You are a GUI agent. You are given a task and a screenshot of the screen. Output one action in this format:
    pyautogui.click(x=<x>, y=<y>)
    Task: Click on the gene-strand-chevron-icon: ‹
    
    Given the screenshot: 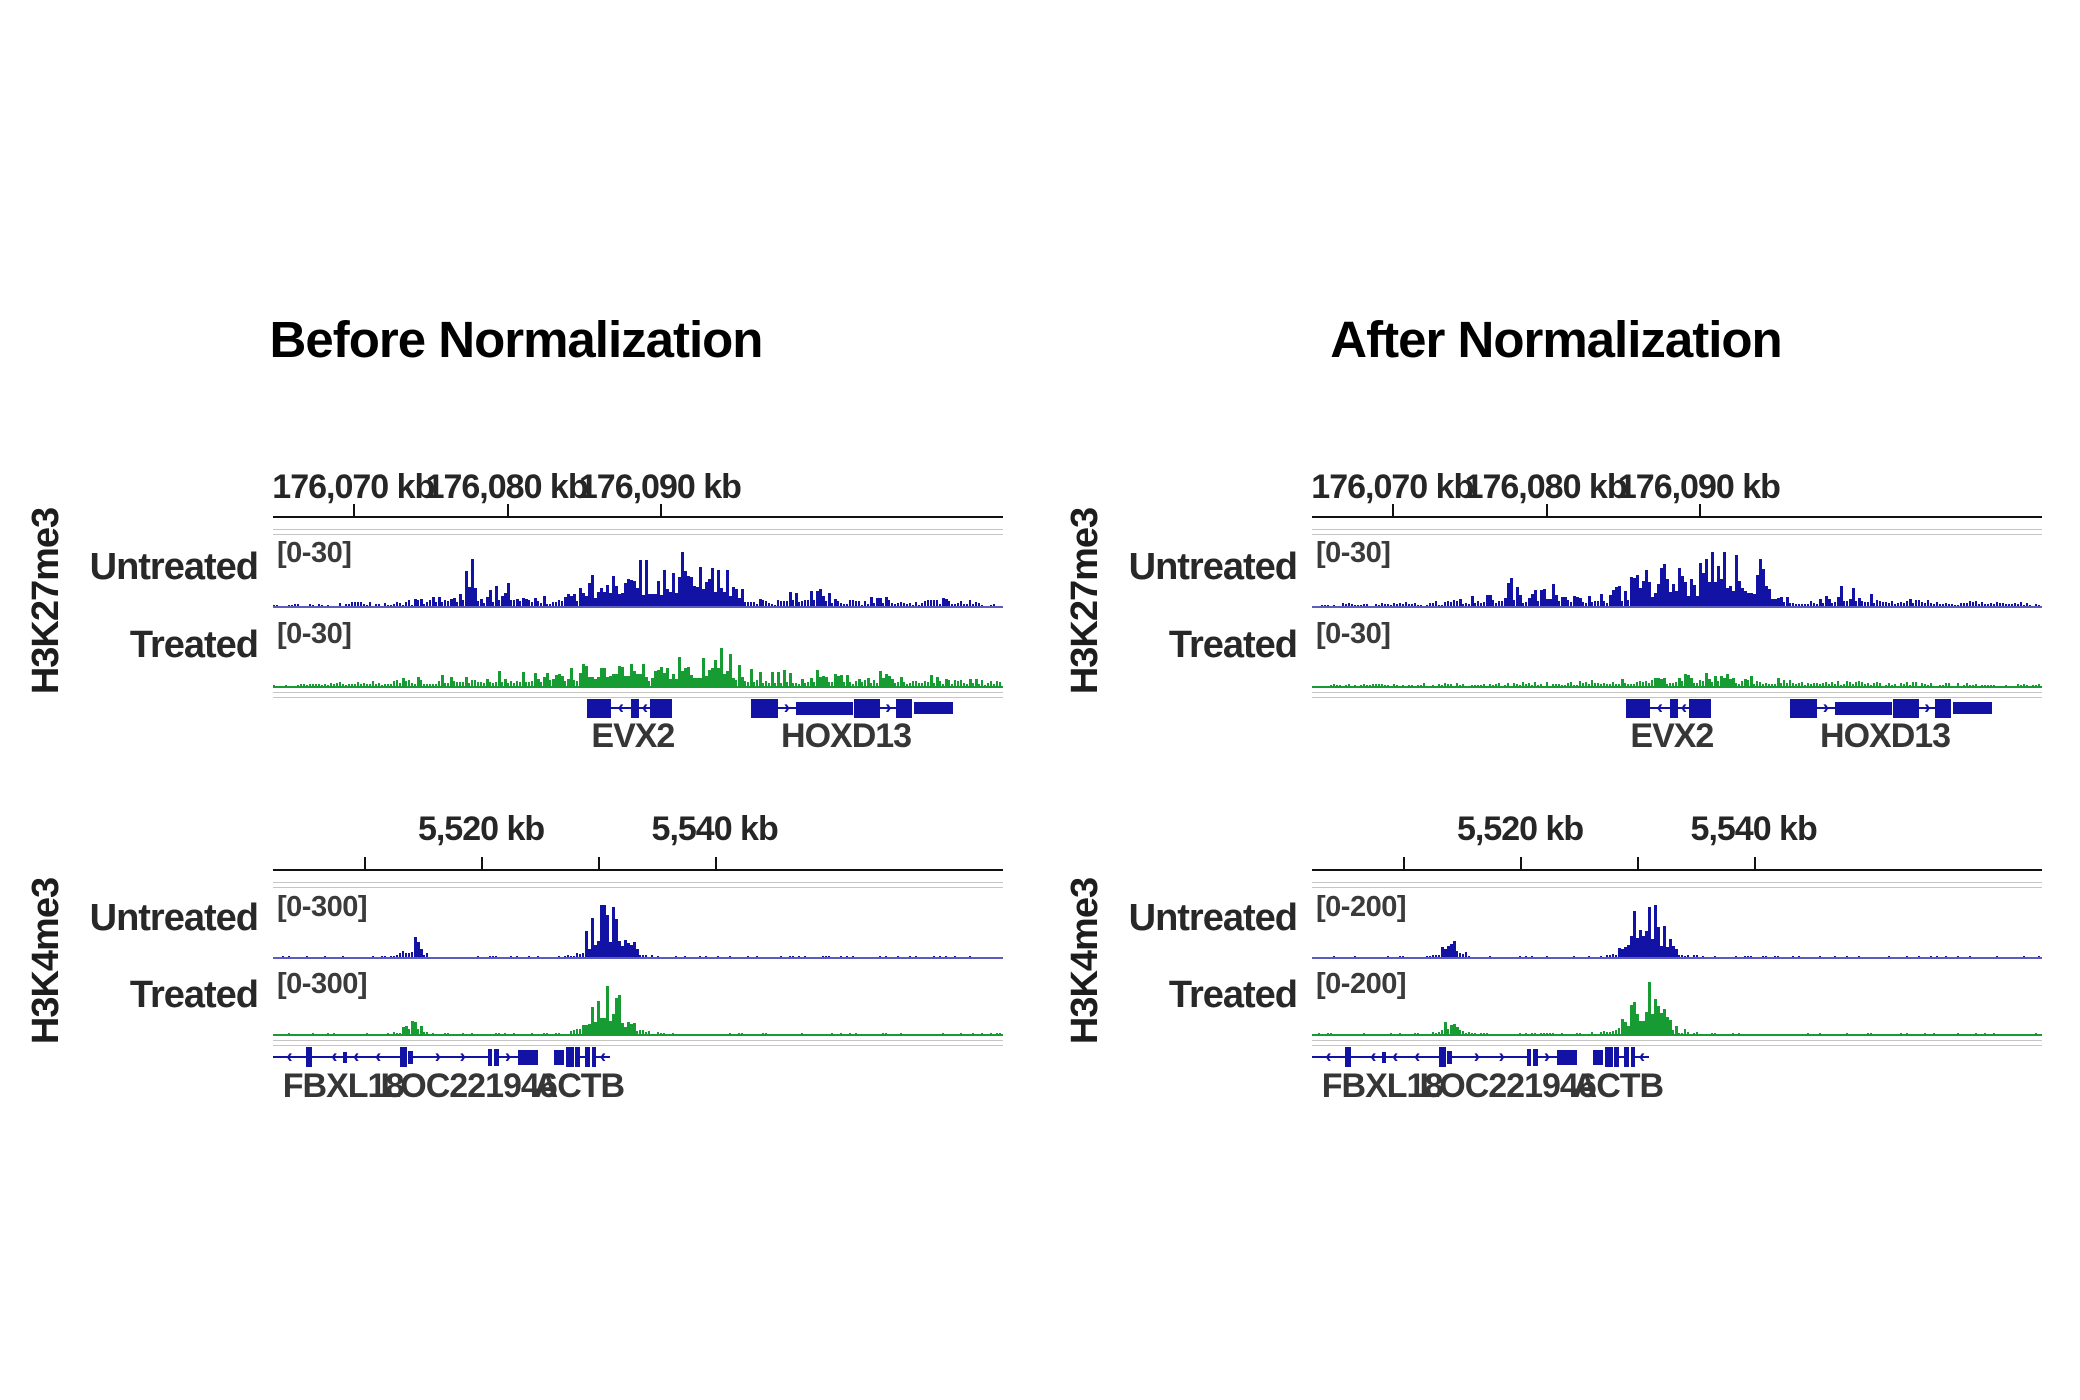 What is the action you would take?
    pyautogui.click(x=603, y=1057)
    